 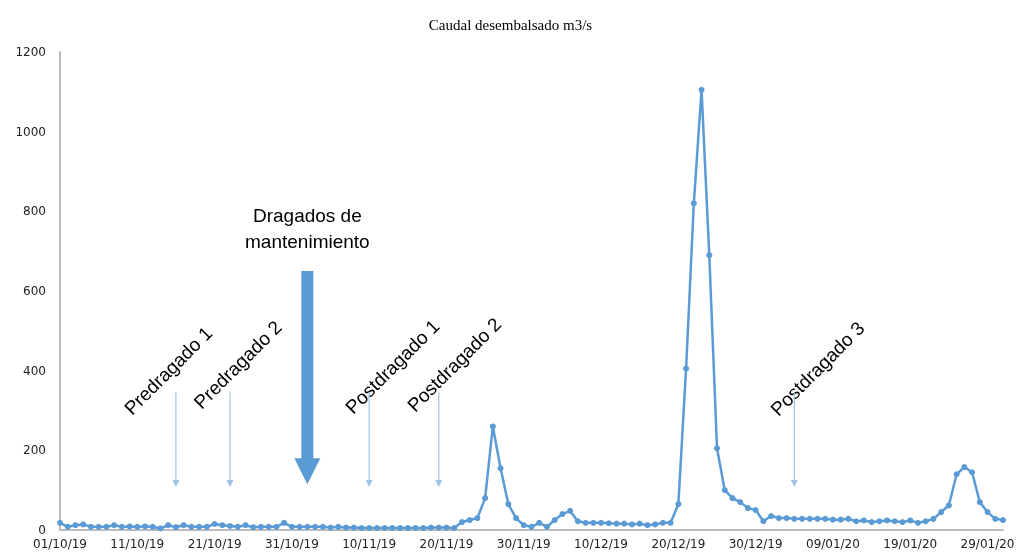 I want to click on y-tick-label: 1000, so click(x=30, y=131).